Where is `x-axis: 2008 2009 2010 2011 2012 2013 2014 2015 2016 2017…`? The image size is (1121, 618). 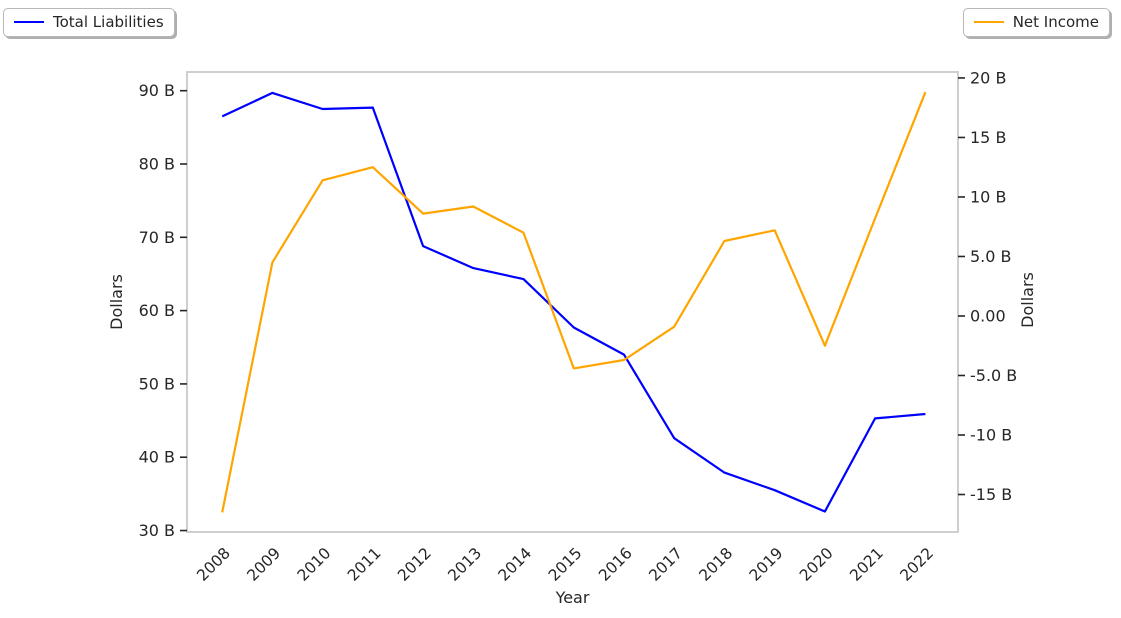
x-axis: 2008 2009 2010 2011 2012 2013 2014 2015 2016 2017… is located at coordinates (565, 564).